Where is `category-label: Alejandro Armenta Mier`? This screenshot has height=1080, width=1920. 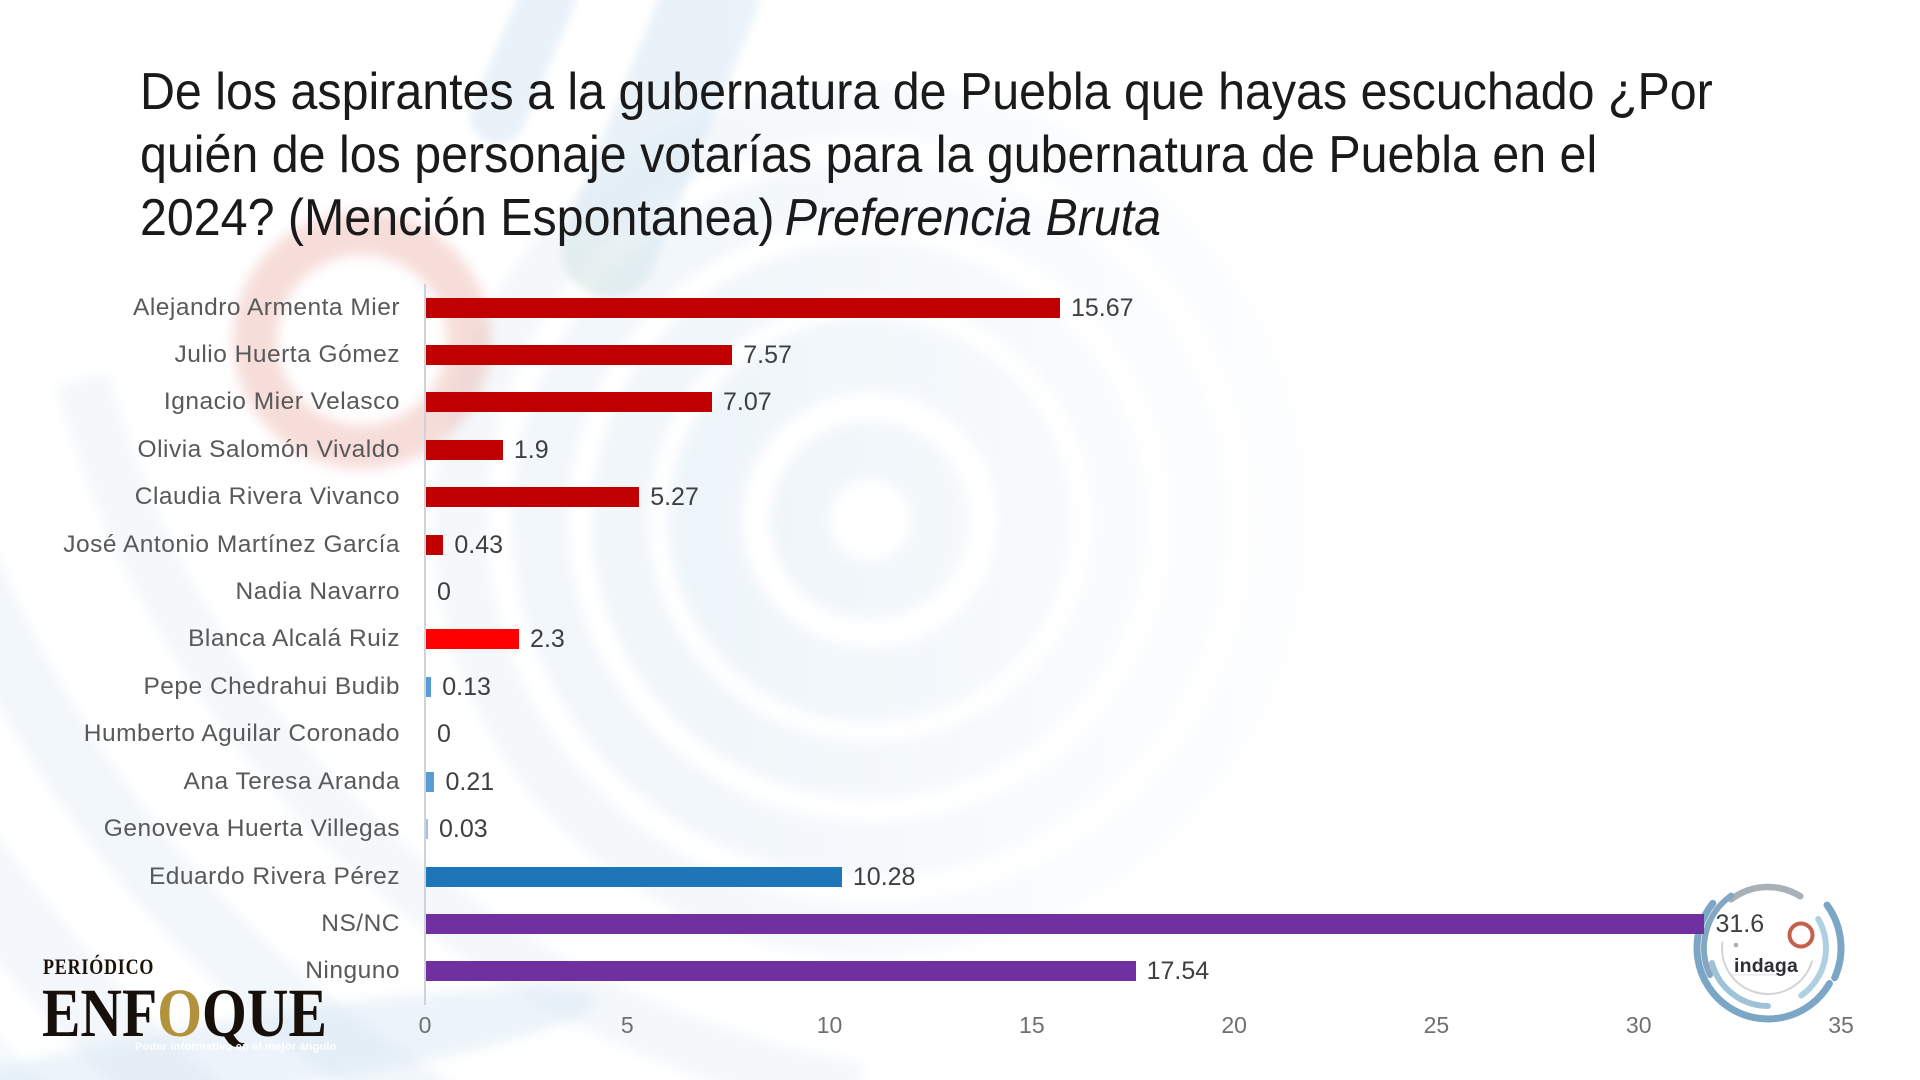
category-label: Alejandro Armenta Mier is located at coordinates (266, 307).